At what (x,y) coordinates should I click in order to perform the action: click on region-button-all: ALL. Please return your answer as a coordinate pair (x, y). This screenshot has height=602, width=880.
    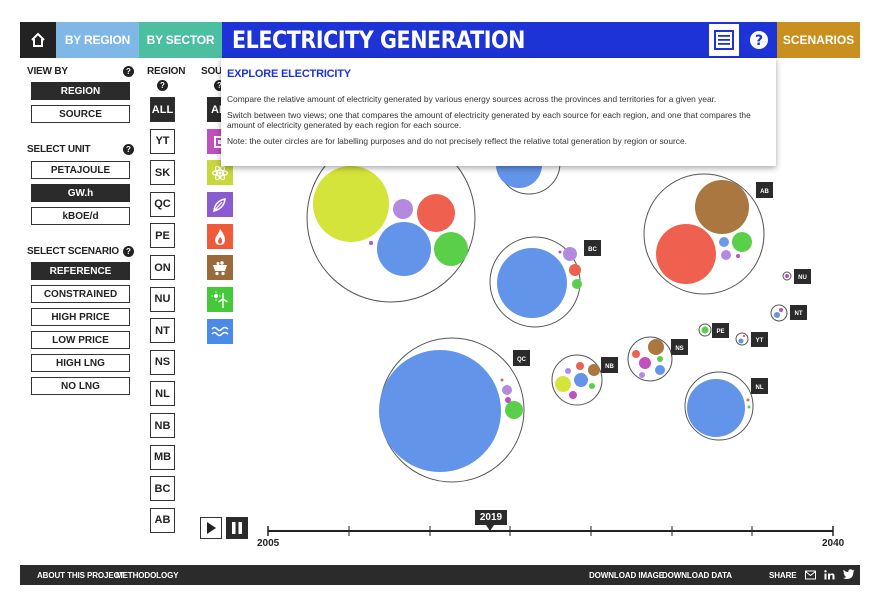
    Looking at the image, I should click on (162, 109).